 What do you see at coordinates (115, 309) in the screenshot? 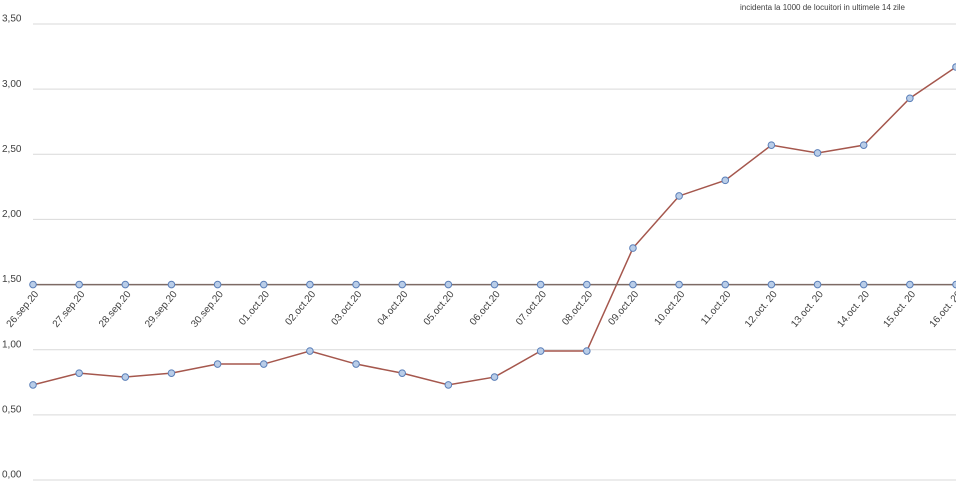
I see `x-tick-label: 28.sep.20` at bounding box center [115, 309].